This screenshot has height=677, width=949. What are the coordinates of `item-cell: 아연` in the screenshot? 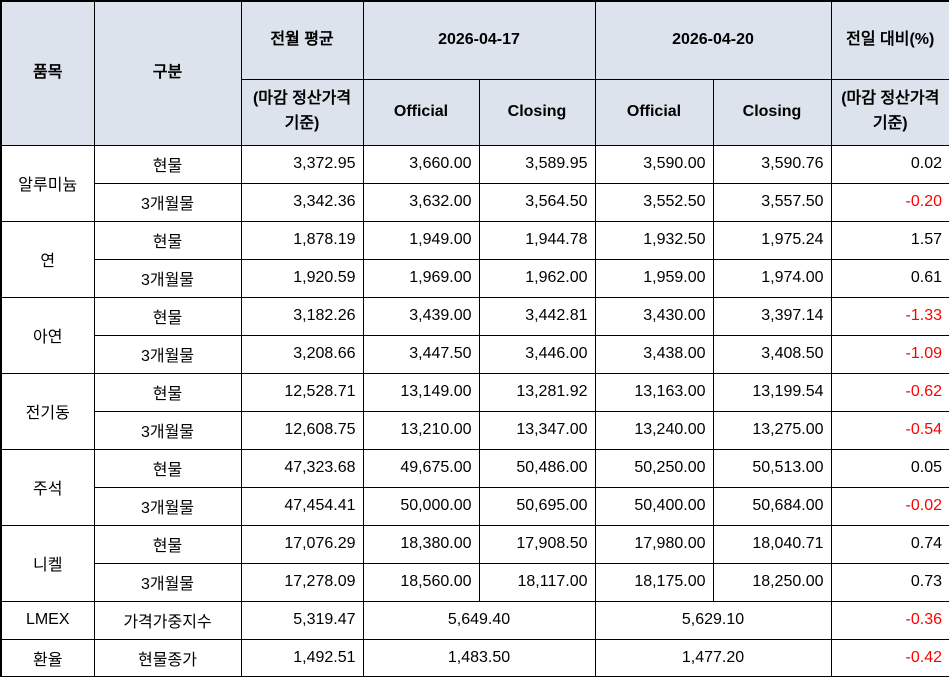 It's located at (47, 335).